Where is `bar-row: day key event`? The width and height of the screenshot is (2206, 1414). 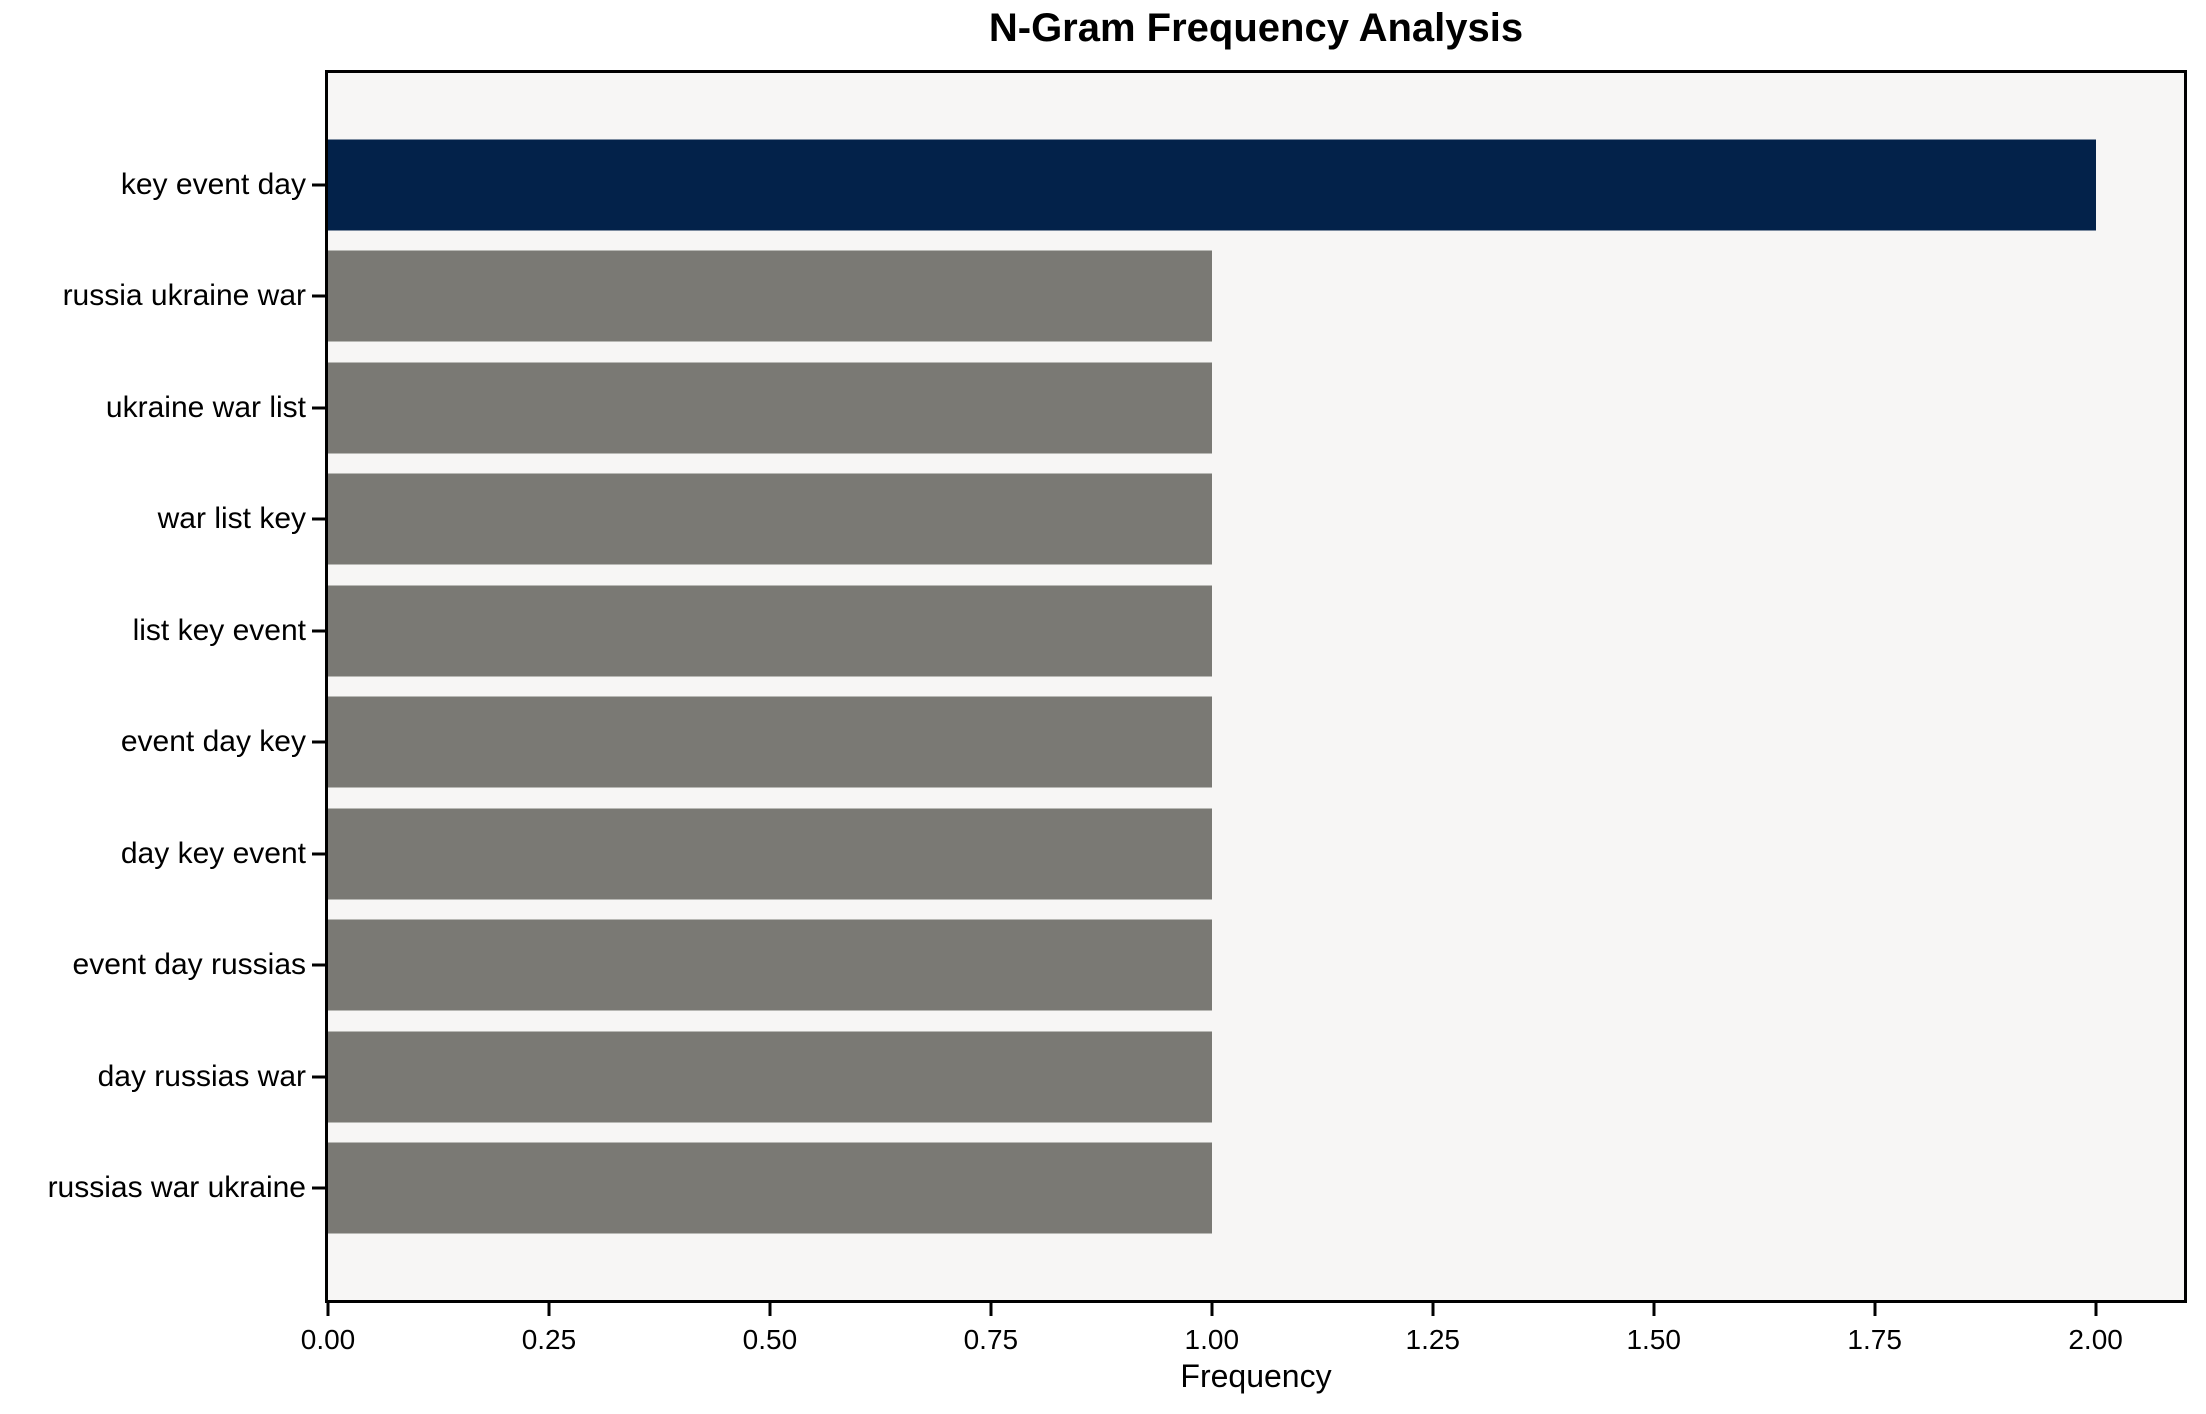
bar-row: day key event is located at coordinates (1152, 854).